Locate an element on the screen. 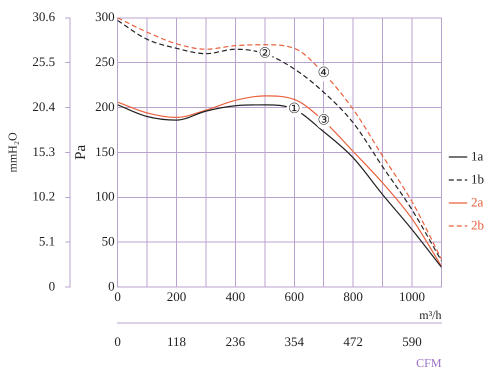  y2-tick-label: 30.6 is located at coordinates (44, 16).